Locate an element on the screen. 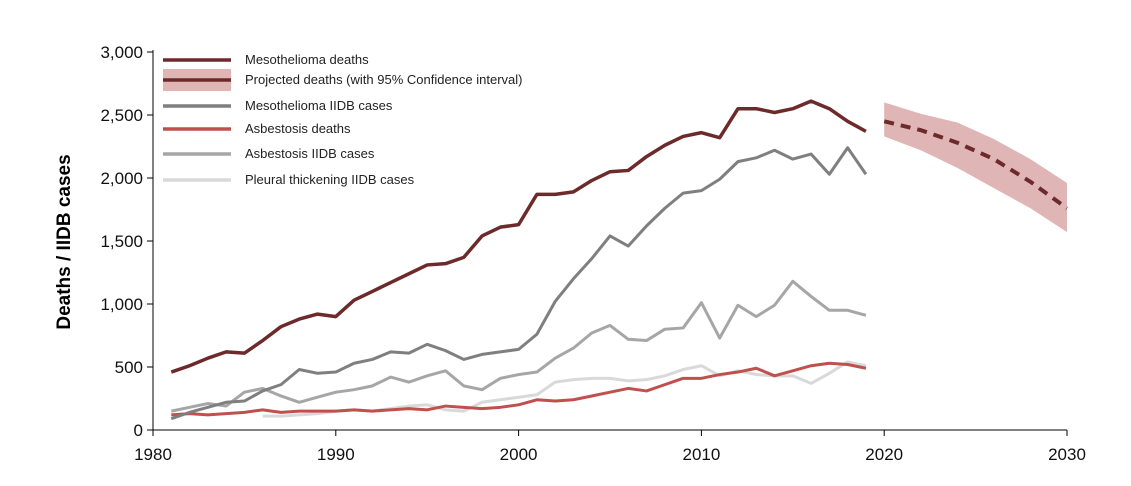  y-axis-label: Deaths / IIDB cases is located at coordinates (64, 241).